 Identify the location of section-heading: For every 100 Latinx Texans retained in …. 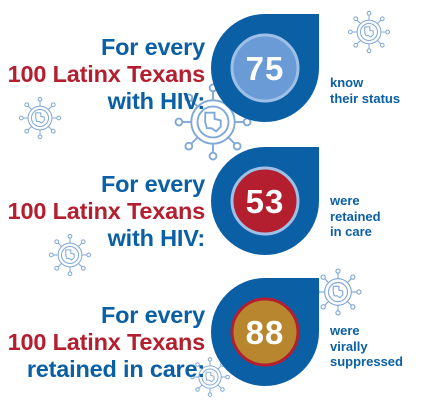
(103, 342).